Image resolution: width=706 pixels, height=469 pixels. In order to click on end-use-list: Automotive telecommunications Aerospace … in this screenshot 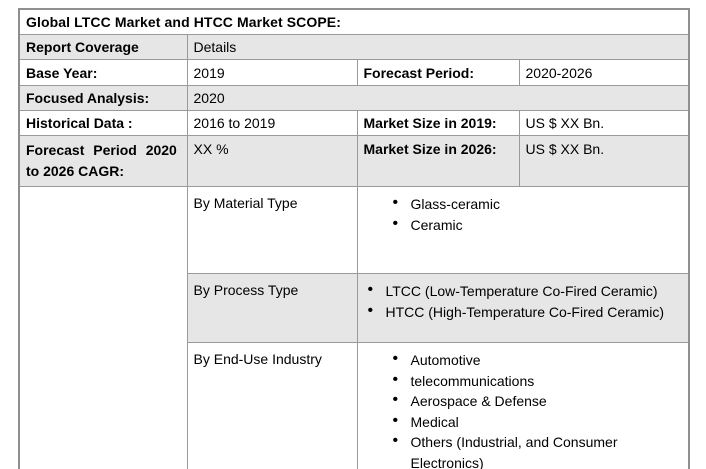, I will do `click(526, 409)`.